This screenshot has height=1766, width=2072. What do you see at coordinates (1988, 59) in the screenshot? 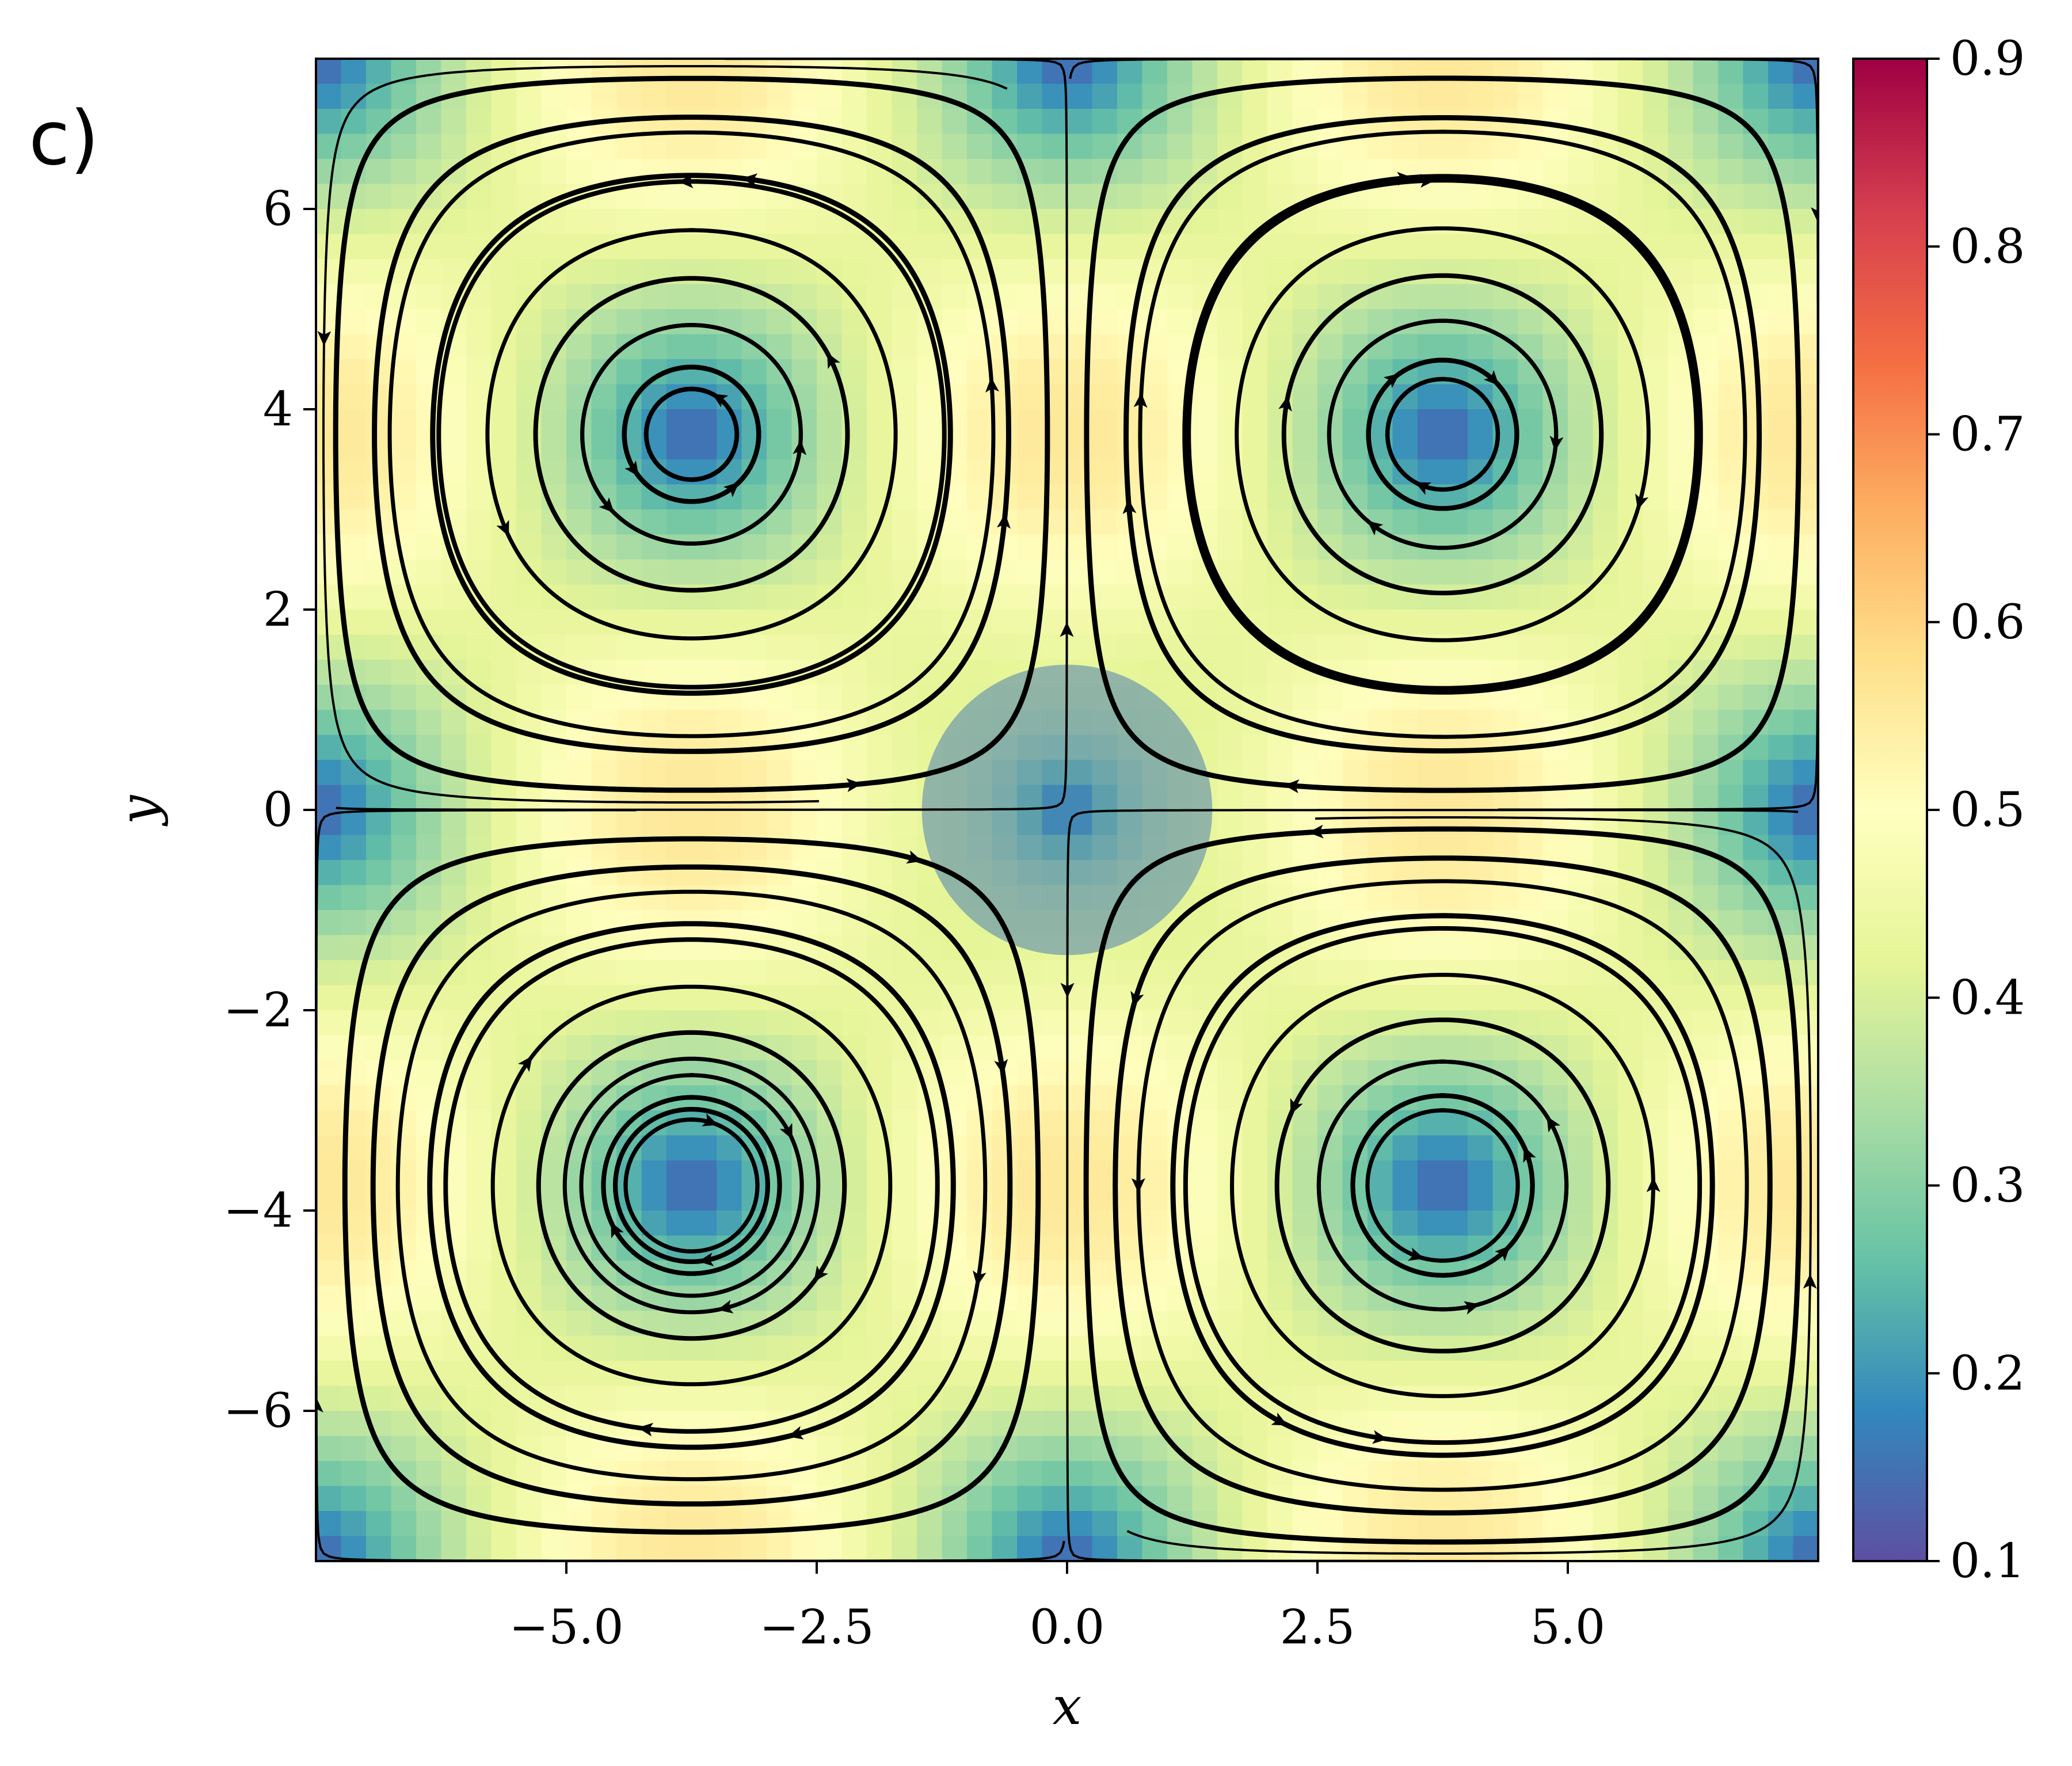
I see `colorbar-tick-label: 0.9` at bounding box center [1988, 59].